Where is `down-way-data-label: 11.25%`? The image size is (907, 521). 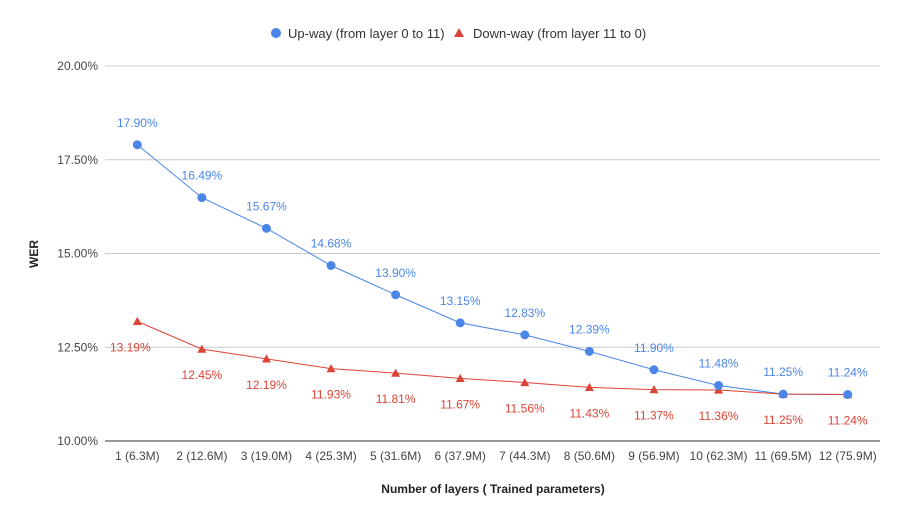
down-way-data-label: 11.25% is located at coordinates (783, 420).